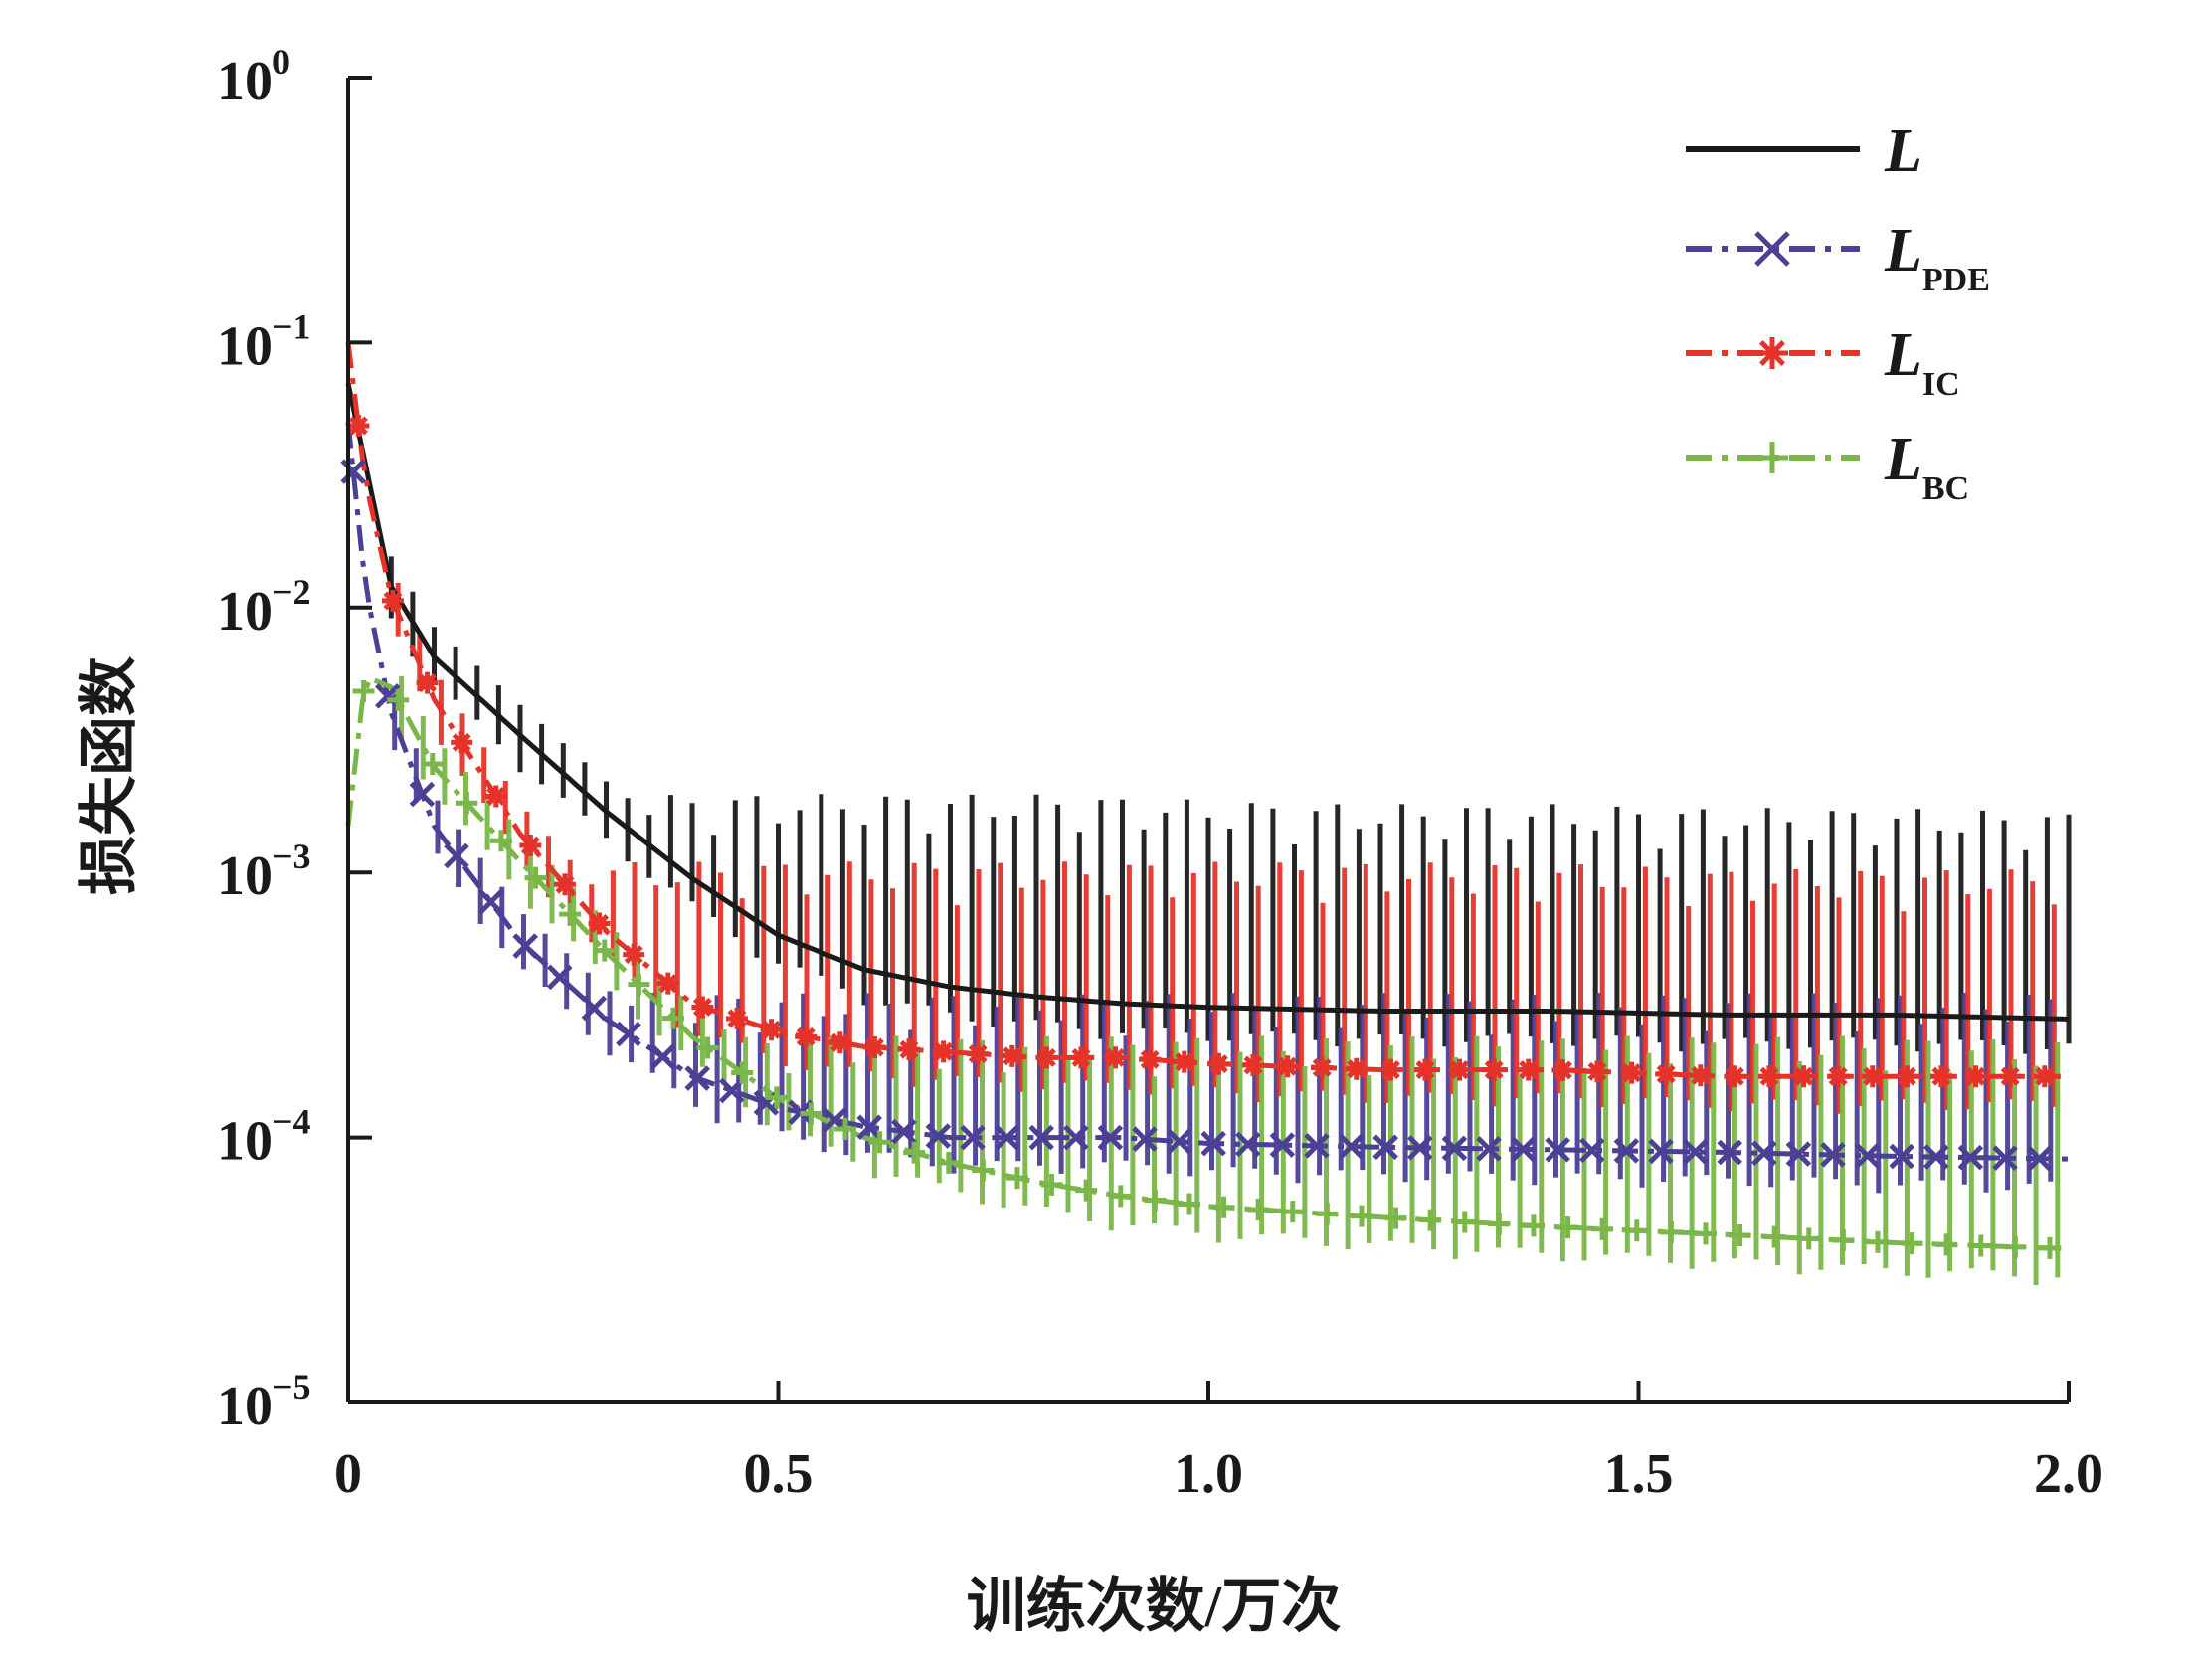  Describe the element at coordinates (1945, 488) in the screenshot. I see `legend-label-subscript: BC` at that location.